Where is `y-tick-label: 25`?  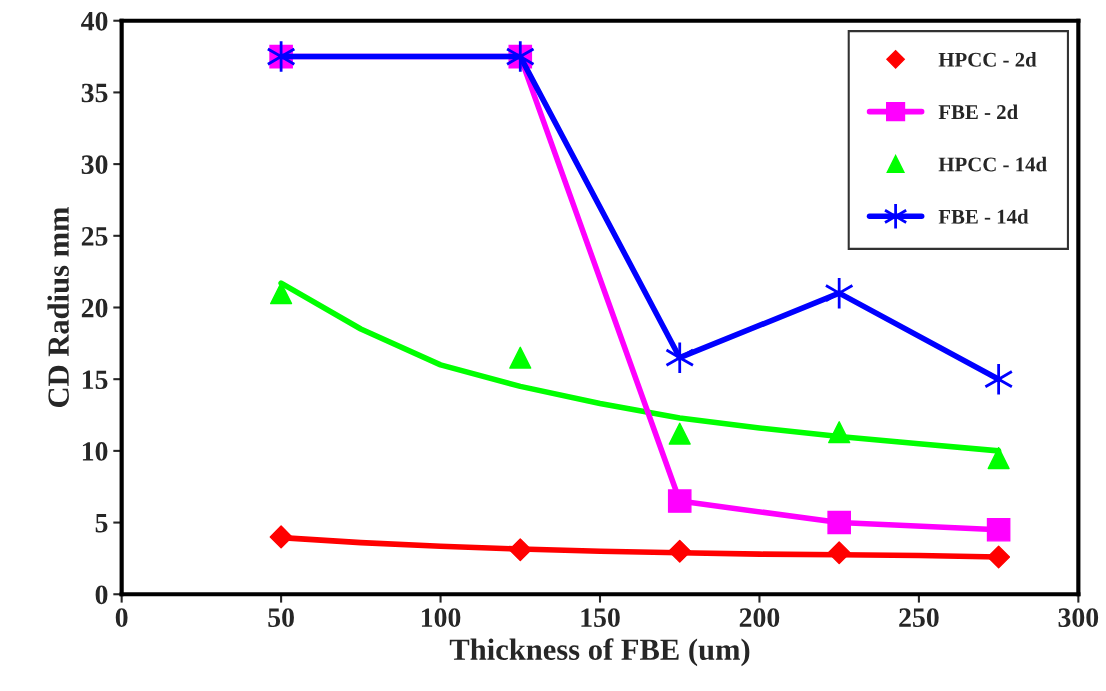
y-tick-label: 25 is located at coordinates (94, 236).